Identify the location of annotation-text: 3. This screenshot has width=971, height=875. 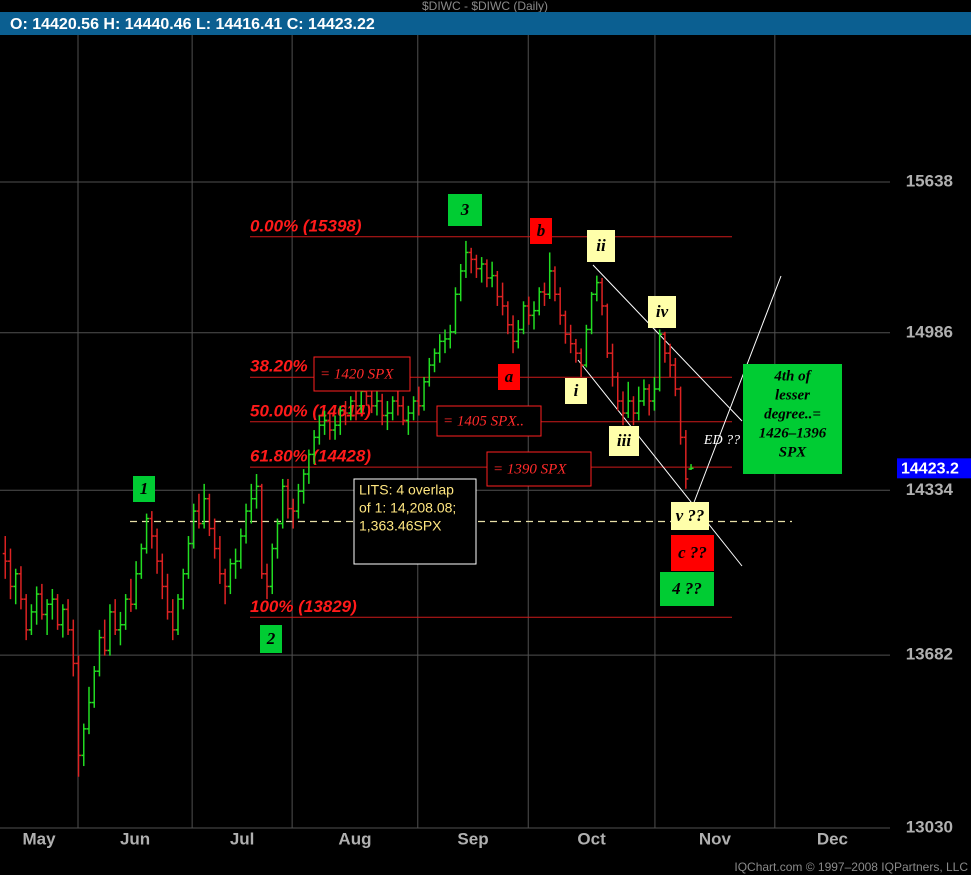
(465, 209).